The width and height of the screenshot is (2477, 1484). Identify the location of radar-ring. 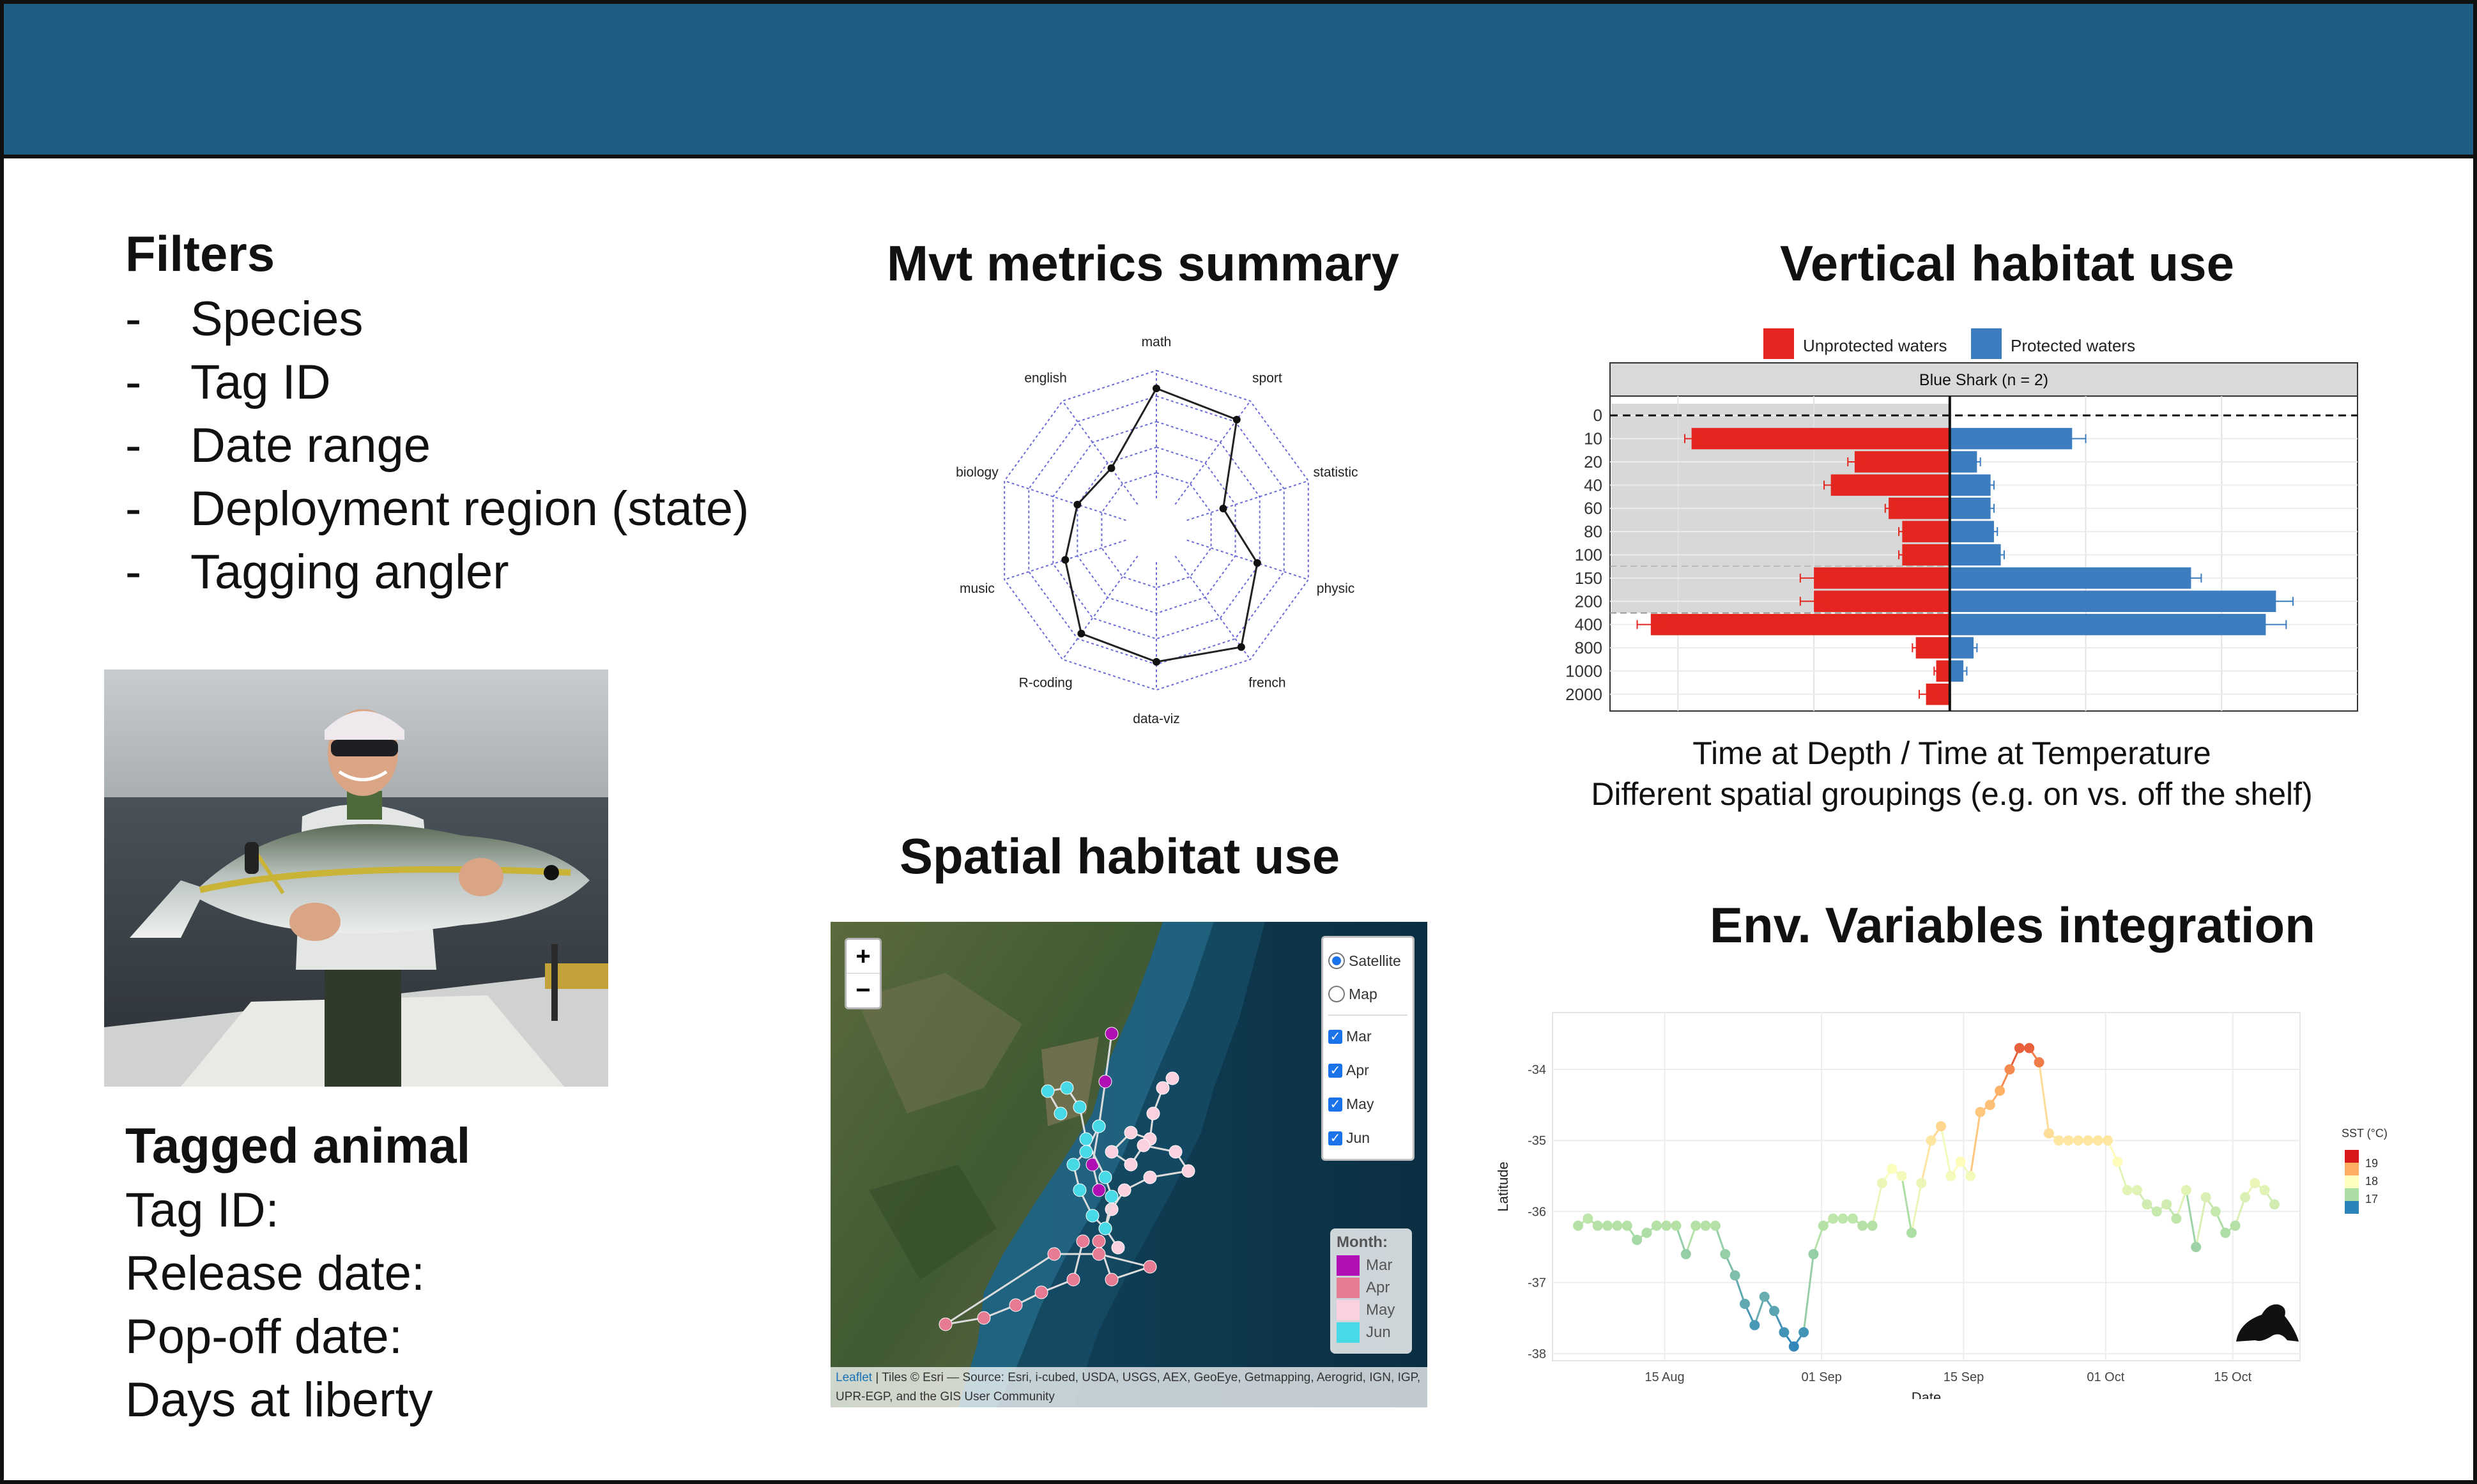
(1156, 530).